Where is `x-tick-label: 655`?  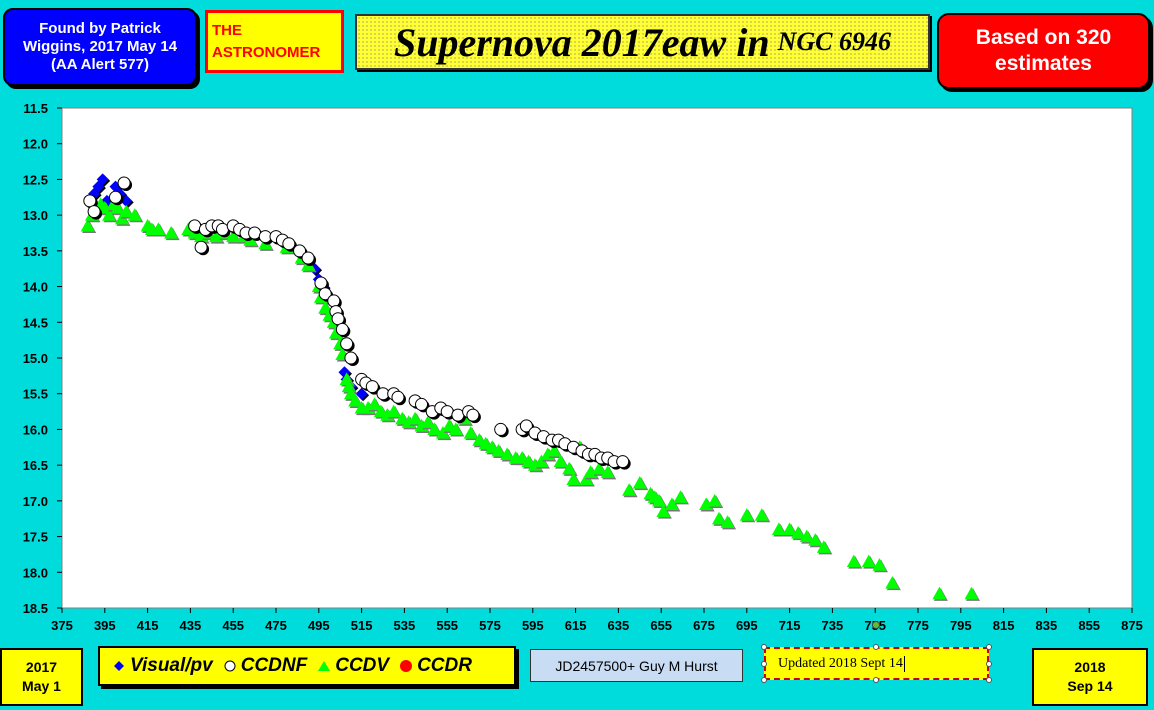 x-tick-label: 655 is located at coordinates (661, 625).